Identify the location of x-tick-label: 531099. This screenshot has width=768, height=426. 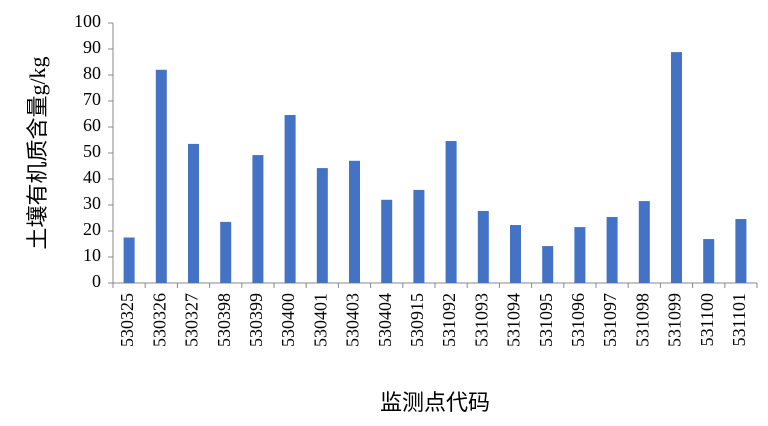
(675, 320).